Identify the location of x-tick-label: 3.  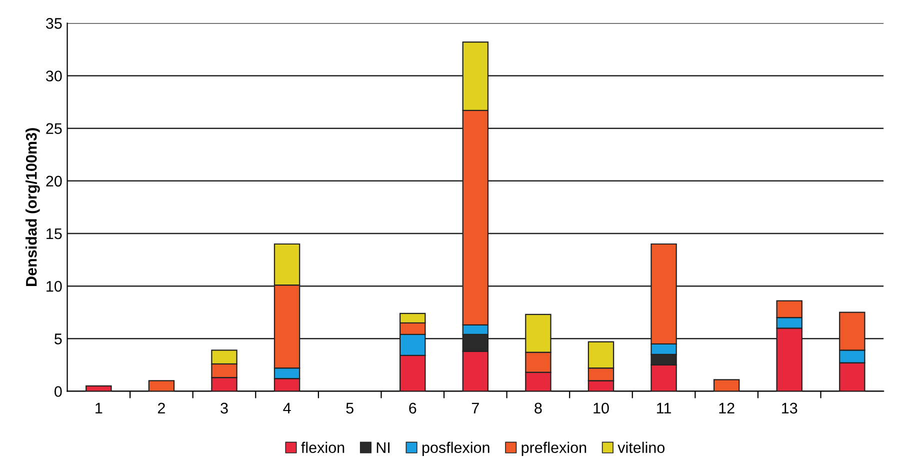
(224, 408).